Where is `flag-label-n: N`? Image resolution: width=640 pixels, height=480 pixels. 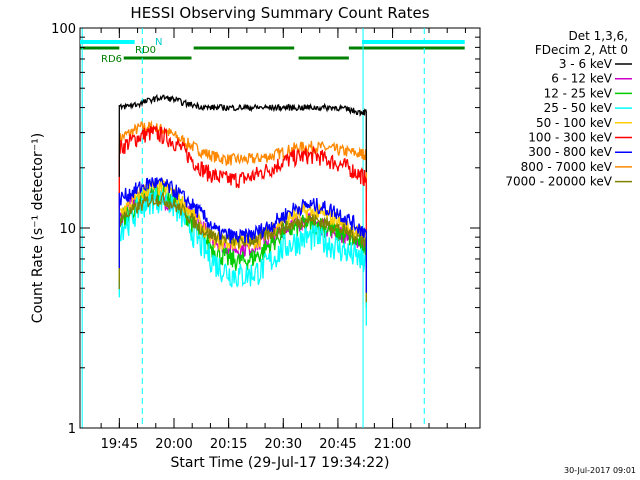
flag-label-n: N is located at coordinates (158, 42).